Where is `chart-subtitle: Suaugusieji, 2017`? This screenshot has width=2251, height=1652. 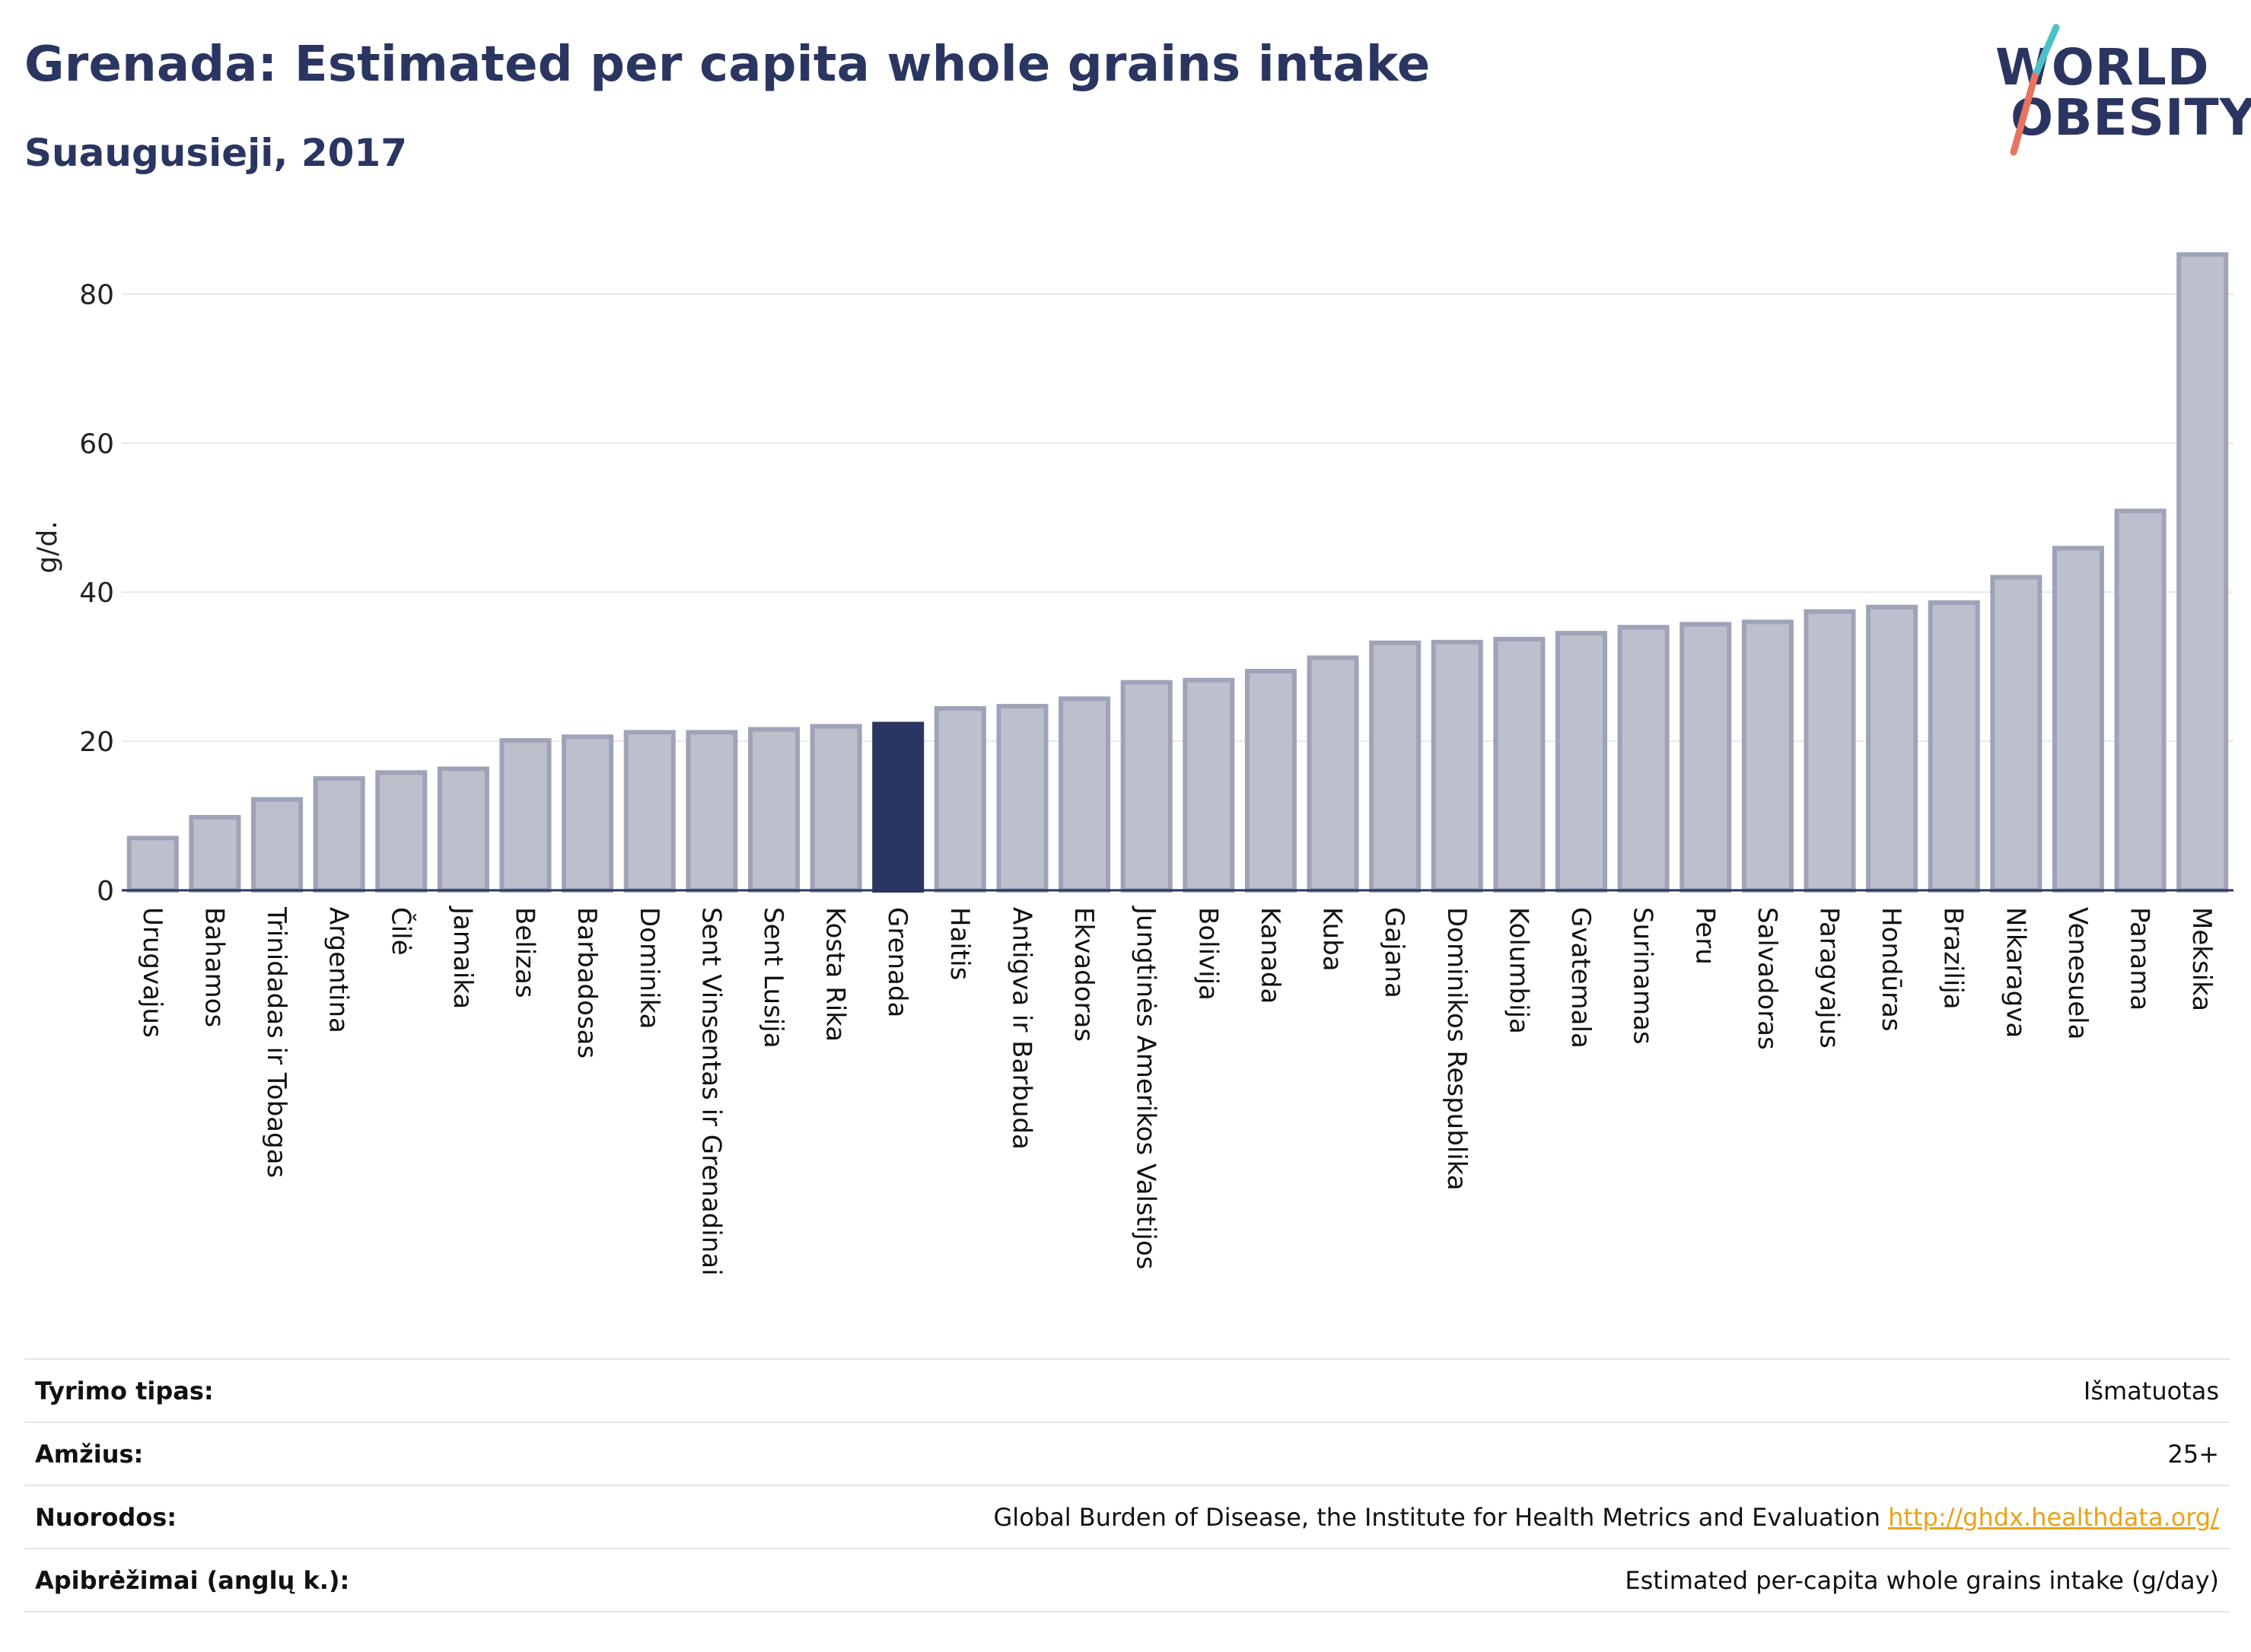 chart-subtitle: Suaugusieji, 2017 is located at coordinates (215, 153).